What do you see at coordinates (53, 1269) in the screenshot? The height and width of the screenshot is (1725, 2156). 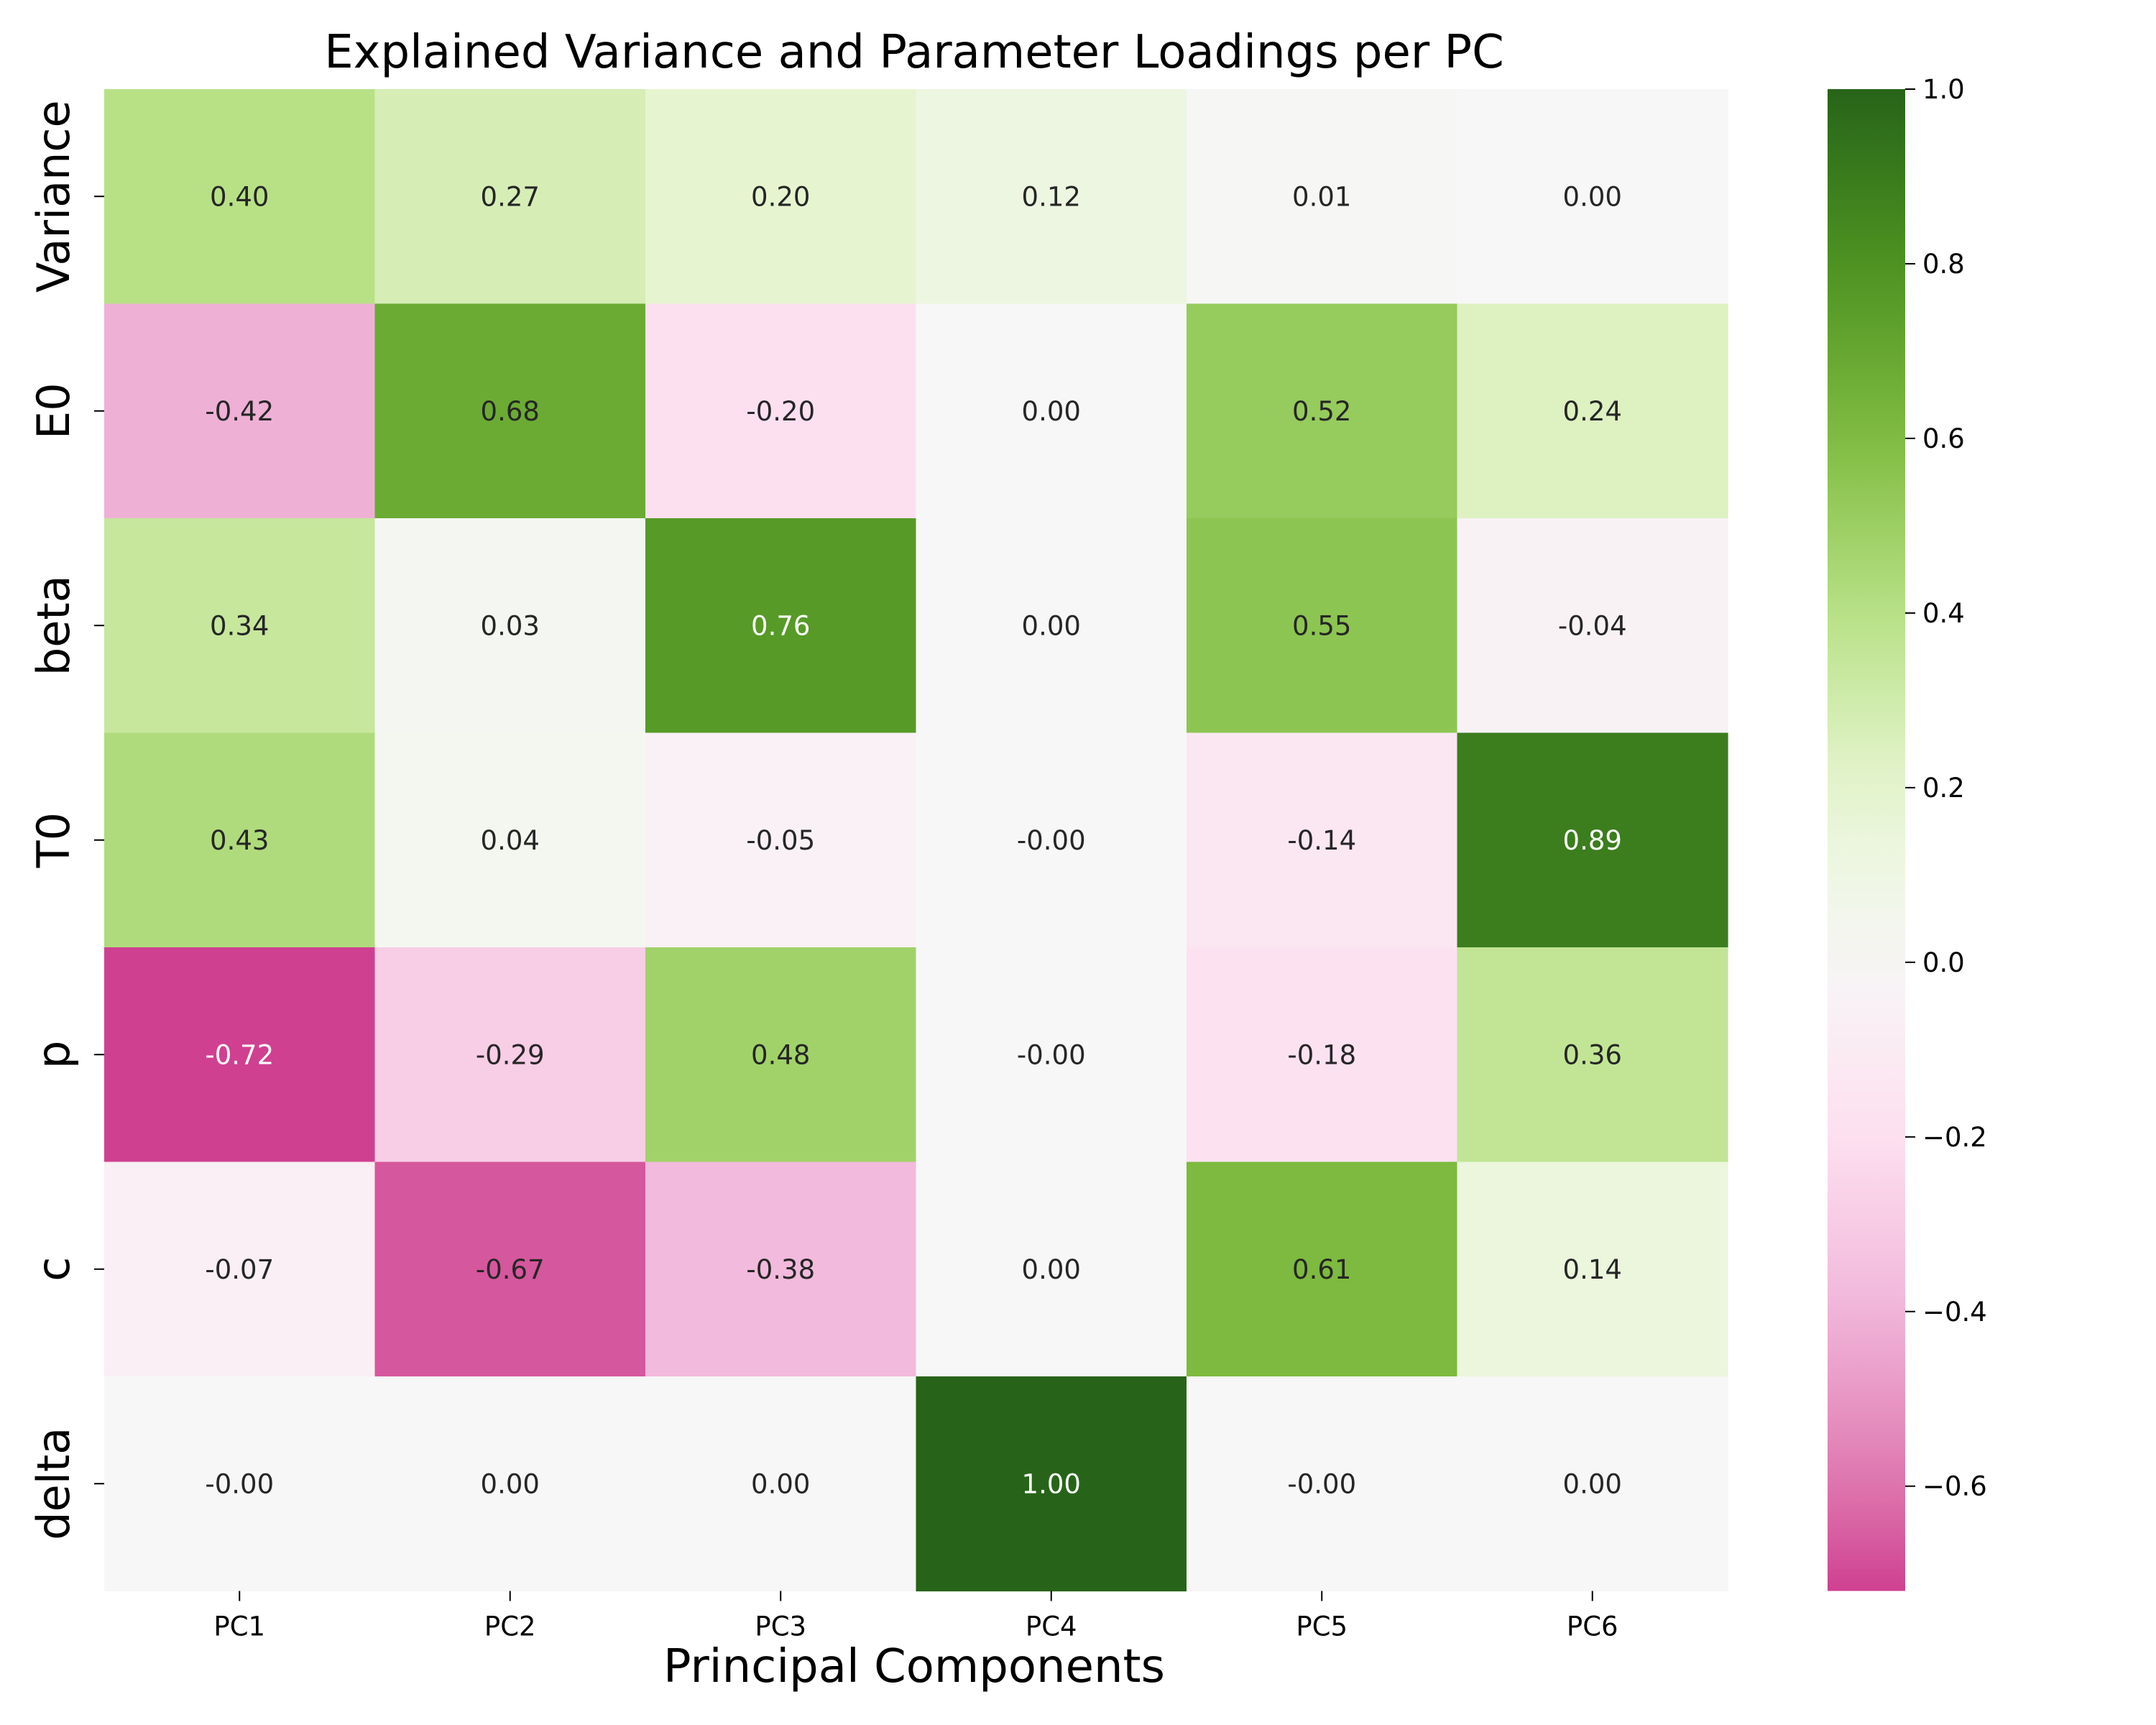 I see `y-tick-label: c` at bounding box center [53, 1269].